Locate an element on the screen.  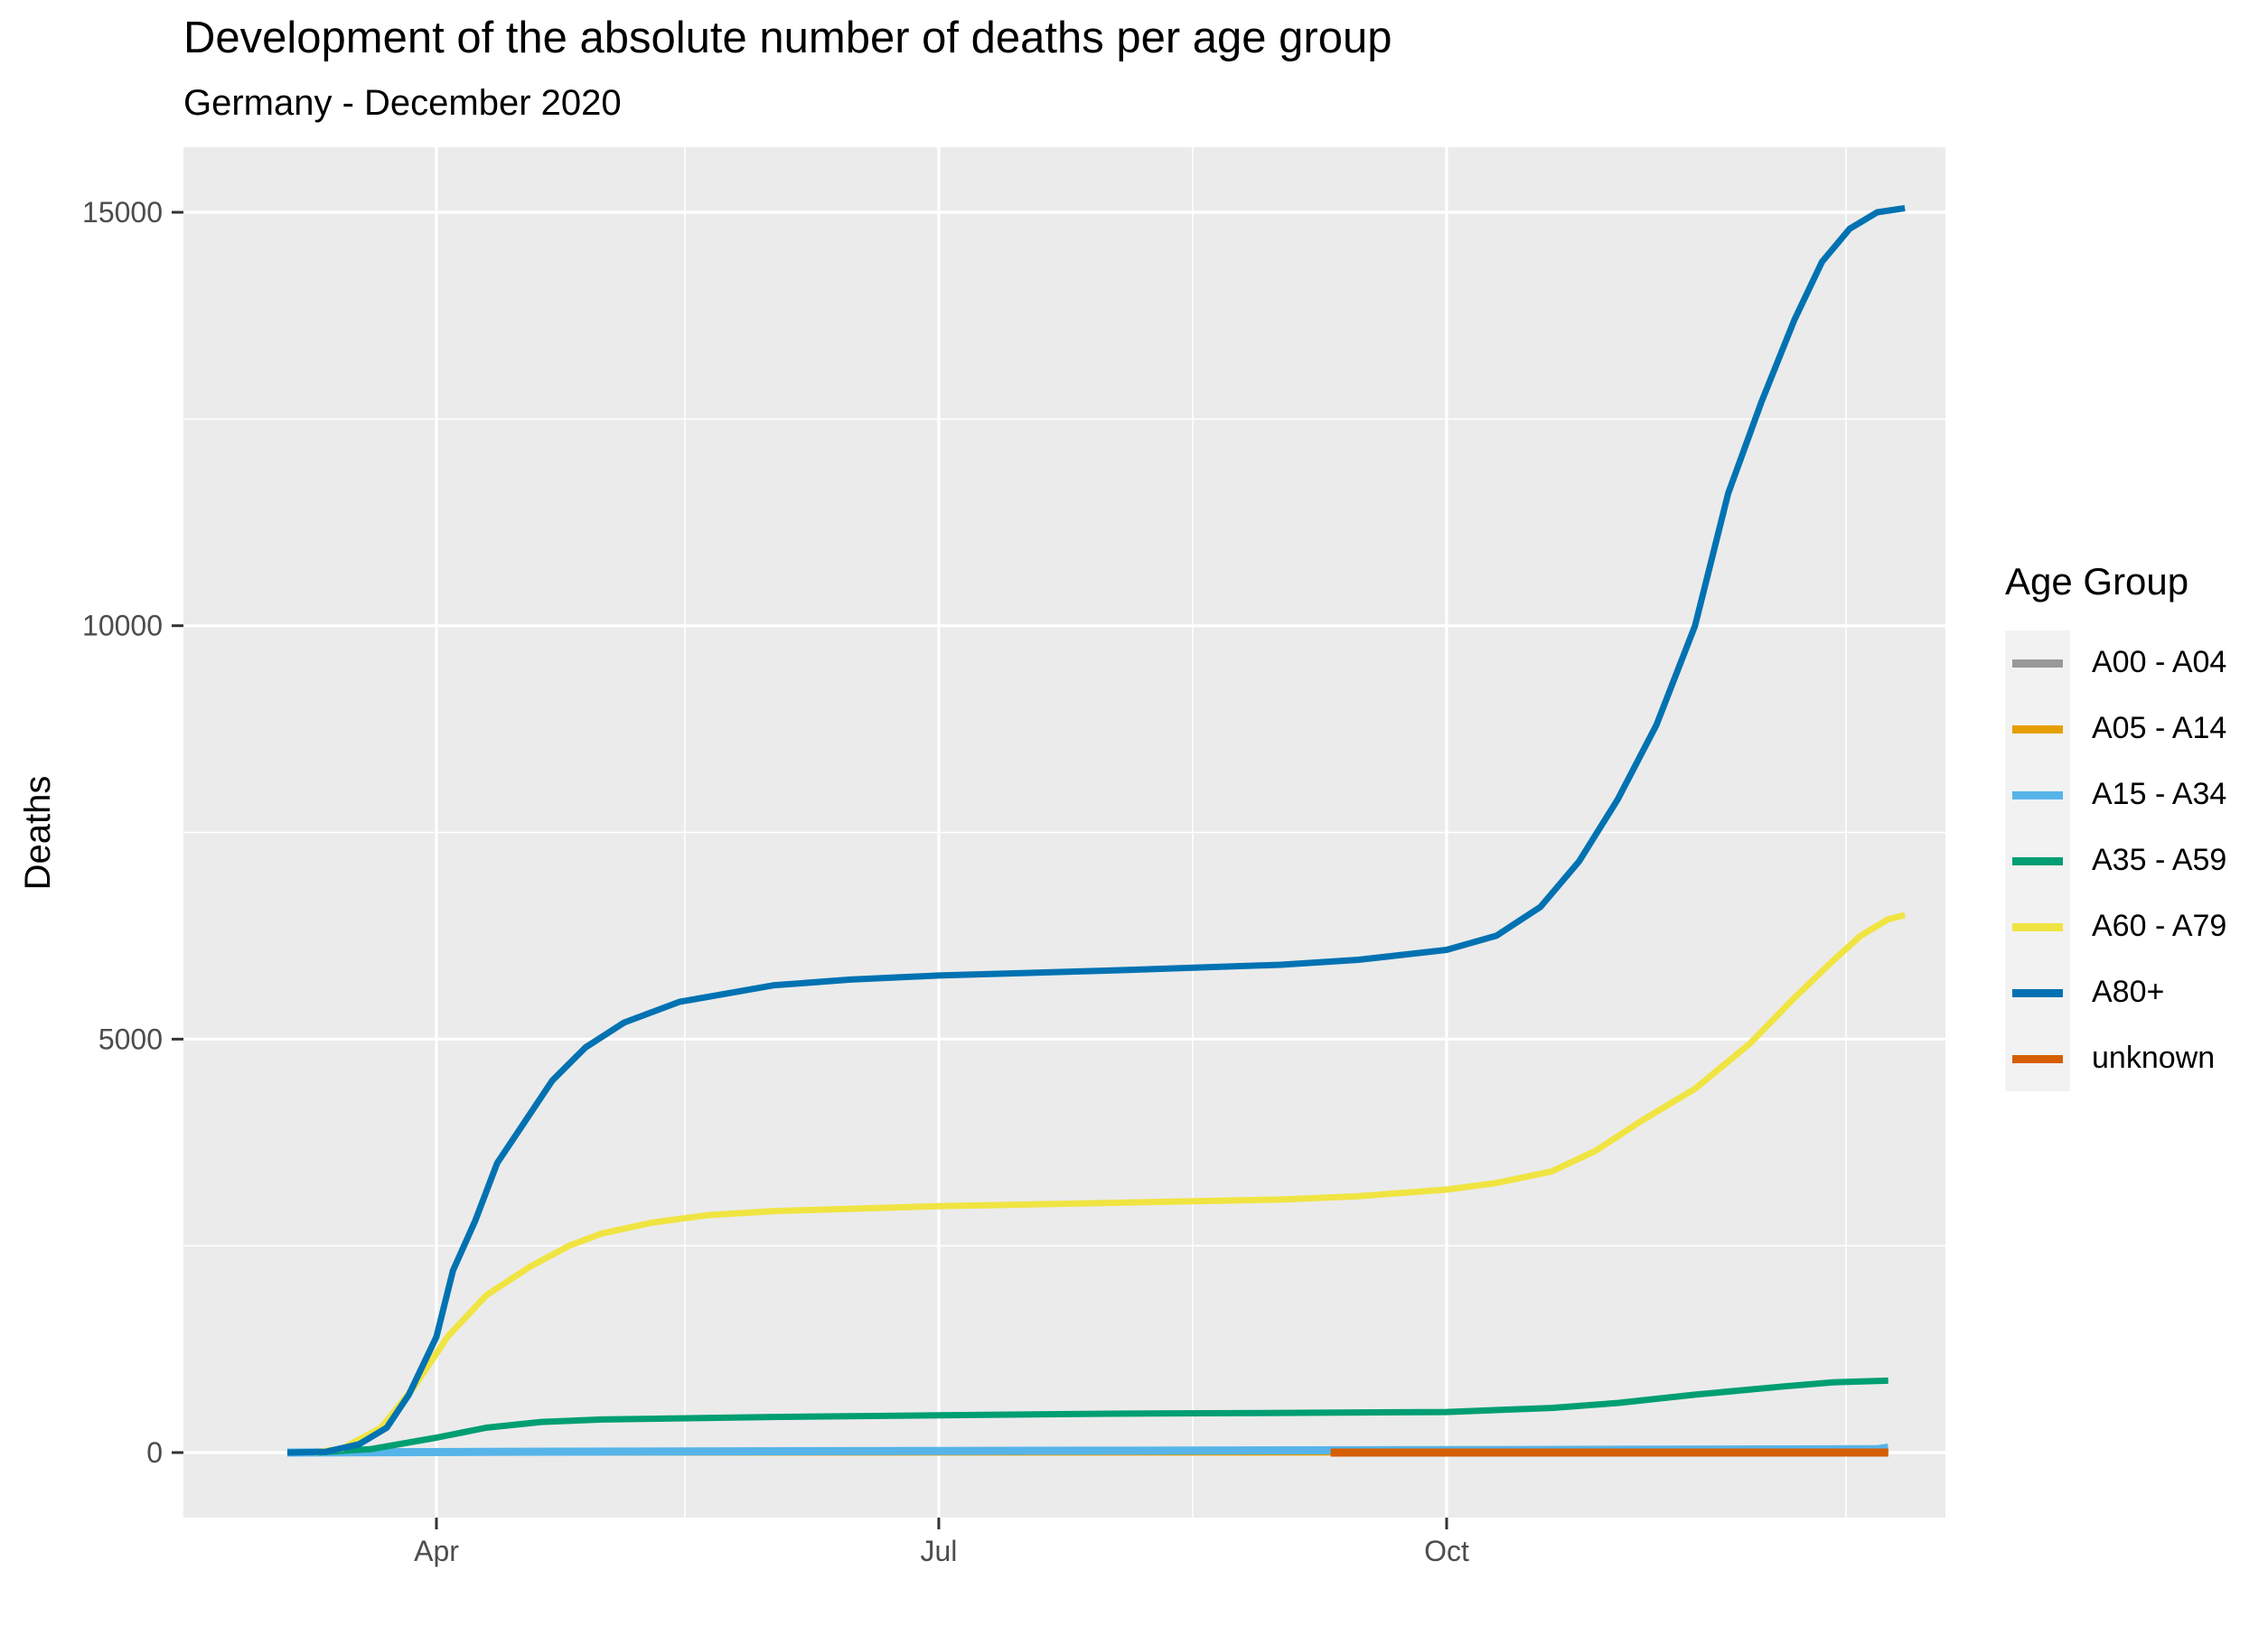
legend-item: A05 - A14 is located at coordinates (2136, 729).